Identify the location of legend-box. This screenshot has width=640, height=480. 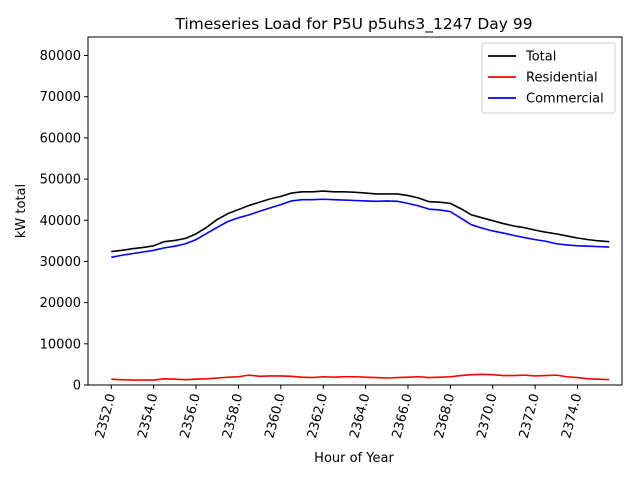
(548, 78).